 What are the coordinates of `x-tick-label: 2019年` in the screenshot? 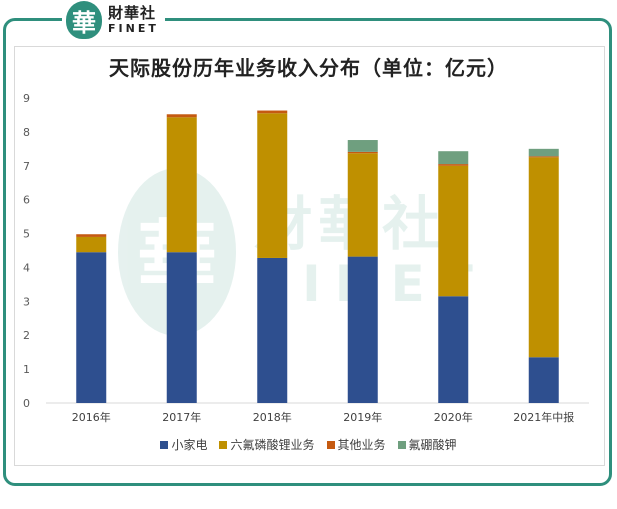 It's located at (362, 417).